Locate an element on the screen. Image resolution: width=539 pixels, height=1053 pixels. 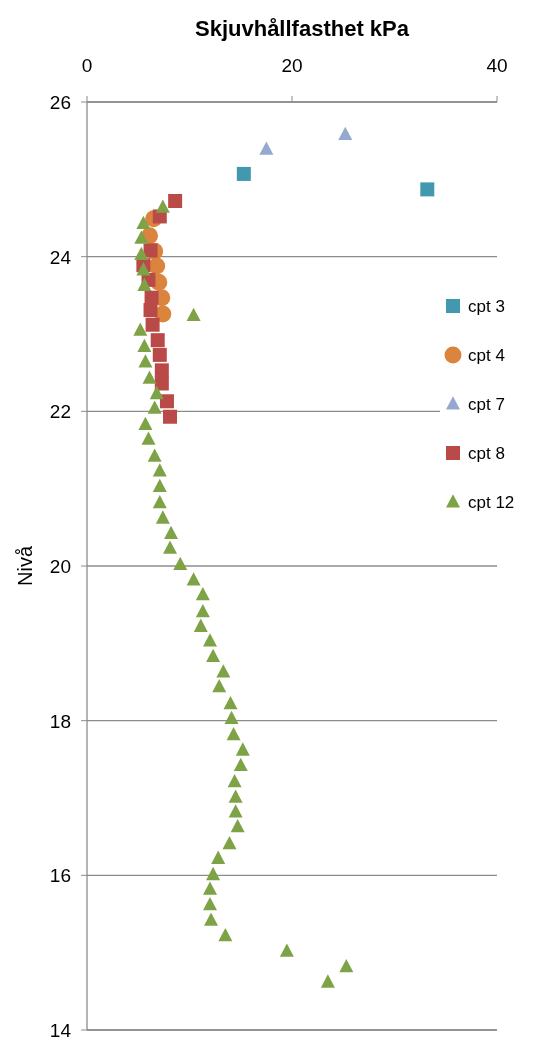
legend-label: cpt 4 is located at coordinates (486, 355).